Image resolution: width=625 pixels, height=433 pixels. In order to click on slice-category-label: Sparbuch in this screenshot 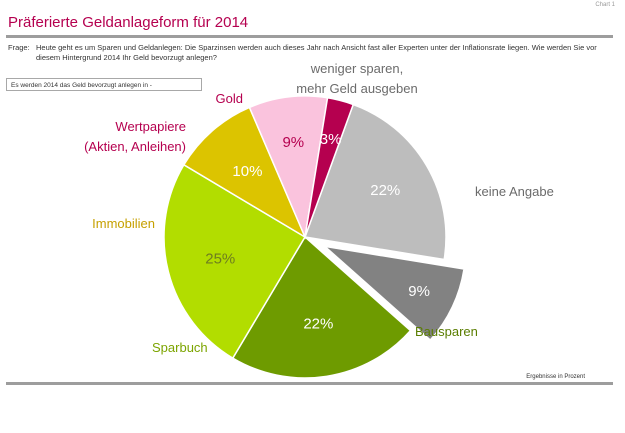, I will do `click(180, 347)`.